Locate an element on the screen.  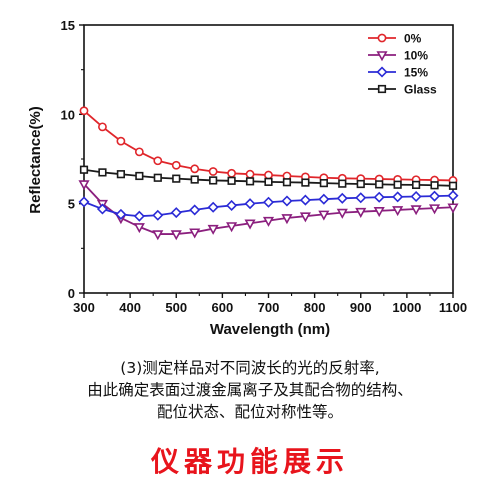
x-axis-title: Wavelength (nm) is located at coordinates (270, 329).